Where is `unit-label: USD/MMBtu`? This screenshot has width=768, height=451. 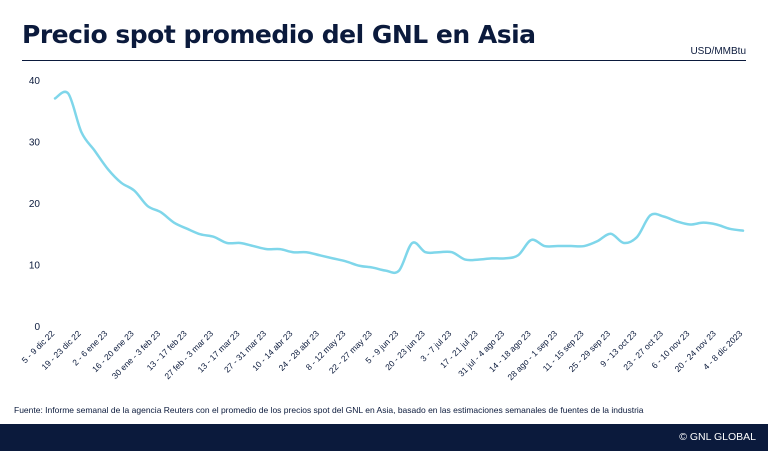 unit-label: USD/MMBtu is located at coordinates (718, 51).